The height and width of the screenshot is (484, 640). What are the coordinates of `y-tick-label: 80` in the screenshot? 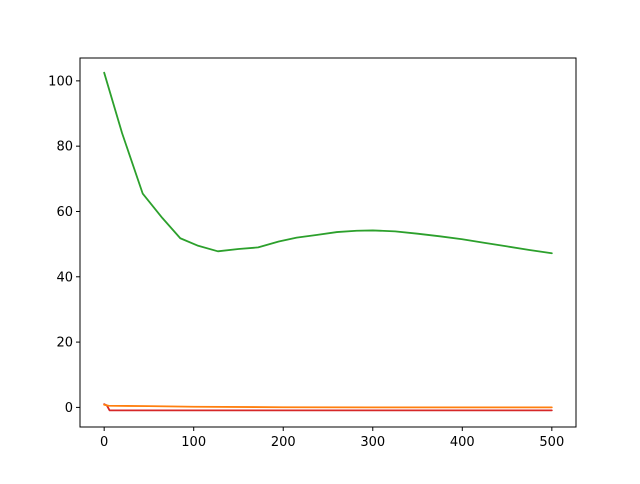 It's located at (64, 147).